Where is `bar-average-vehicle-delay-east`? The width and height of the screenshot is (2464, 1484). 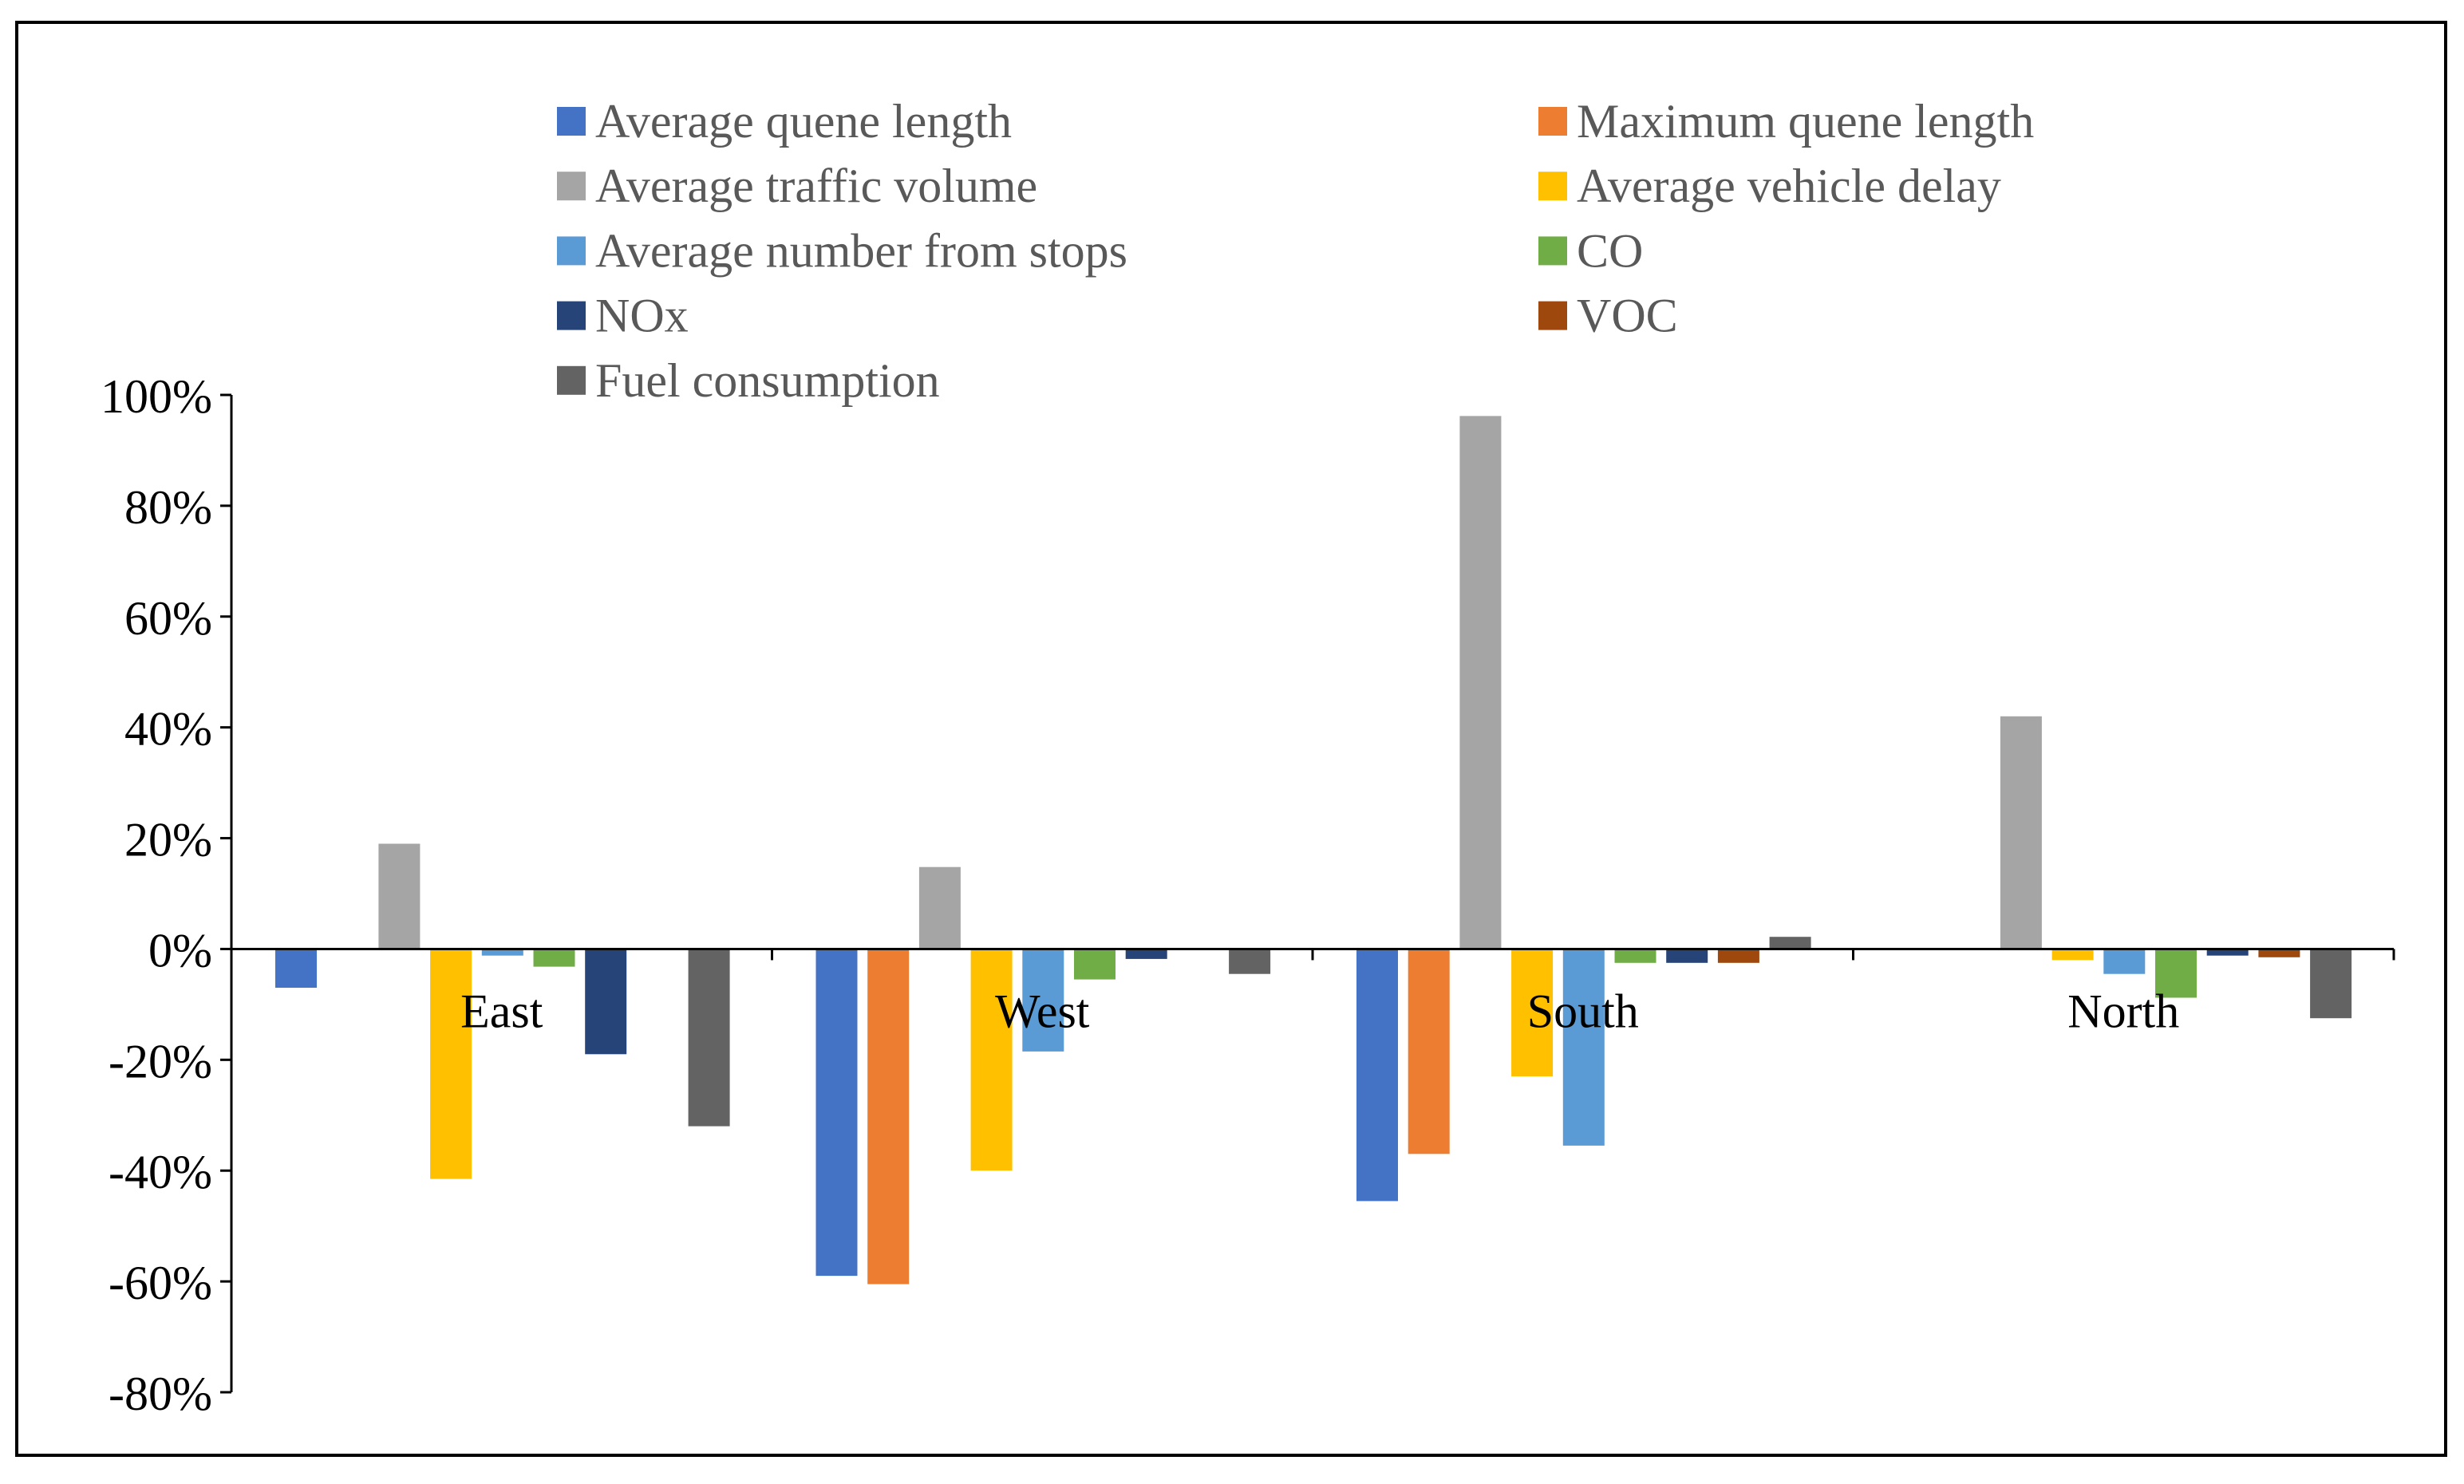
bar-average-vehicle-delay-east is located at coordinates (451, 1064).